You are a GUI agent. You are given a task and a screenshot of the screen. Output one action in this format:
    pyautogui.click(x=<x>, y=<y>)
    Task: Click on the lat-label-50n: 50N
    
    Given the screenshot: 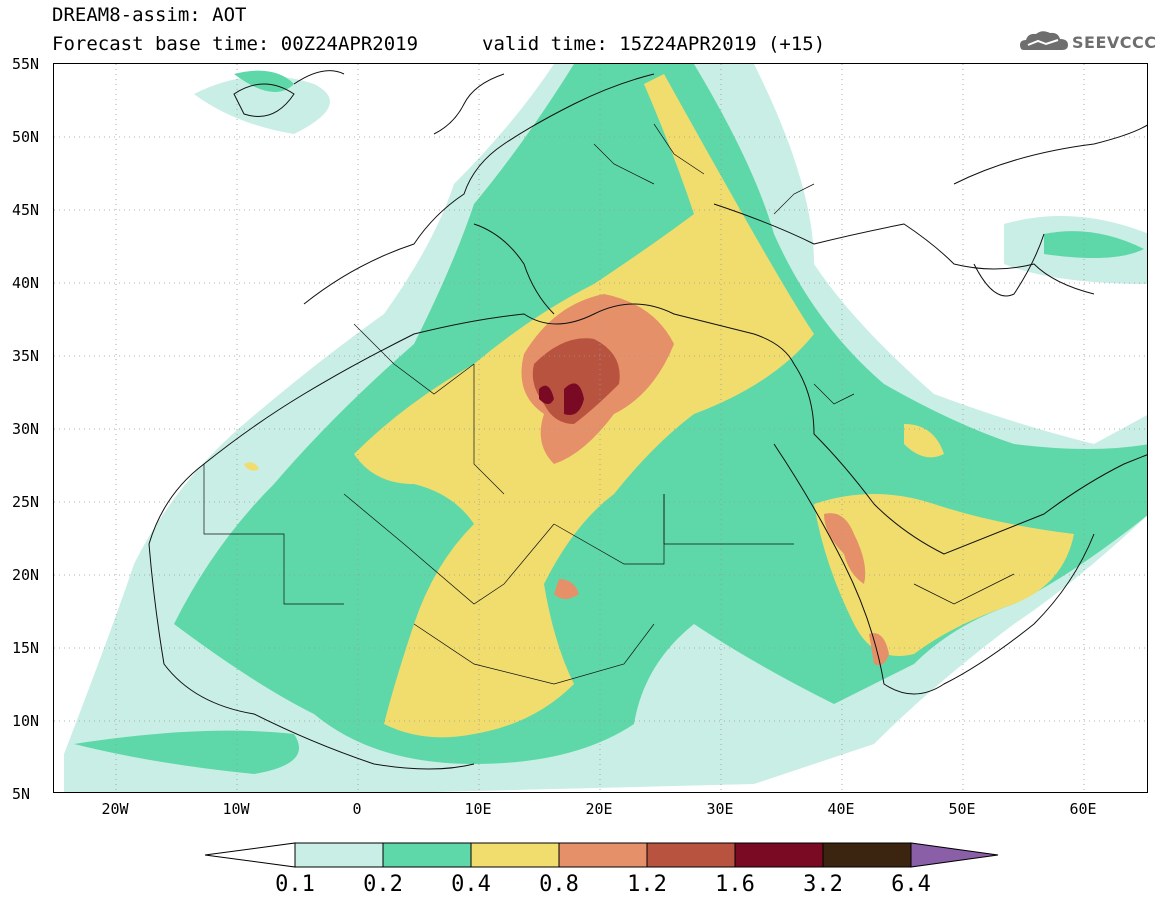 What is the action you would take?
    pyautogui.click(x=26, y=137)
    